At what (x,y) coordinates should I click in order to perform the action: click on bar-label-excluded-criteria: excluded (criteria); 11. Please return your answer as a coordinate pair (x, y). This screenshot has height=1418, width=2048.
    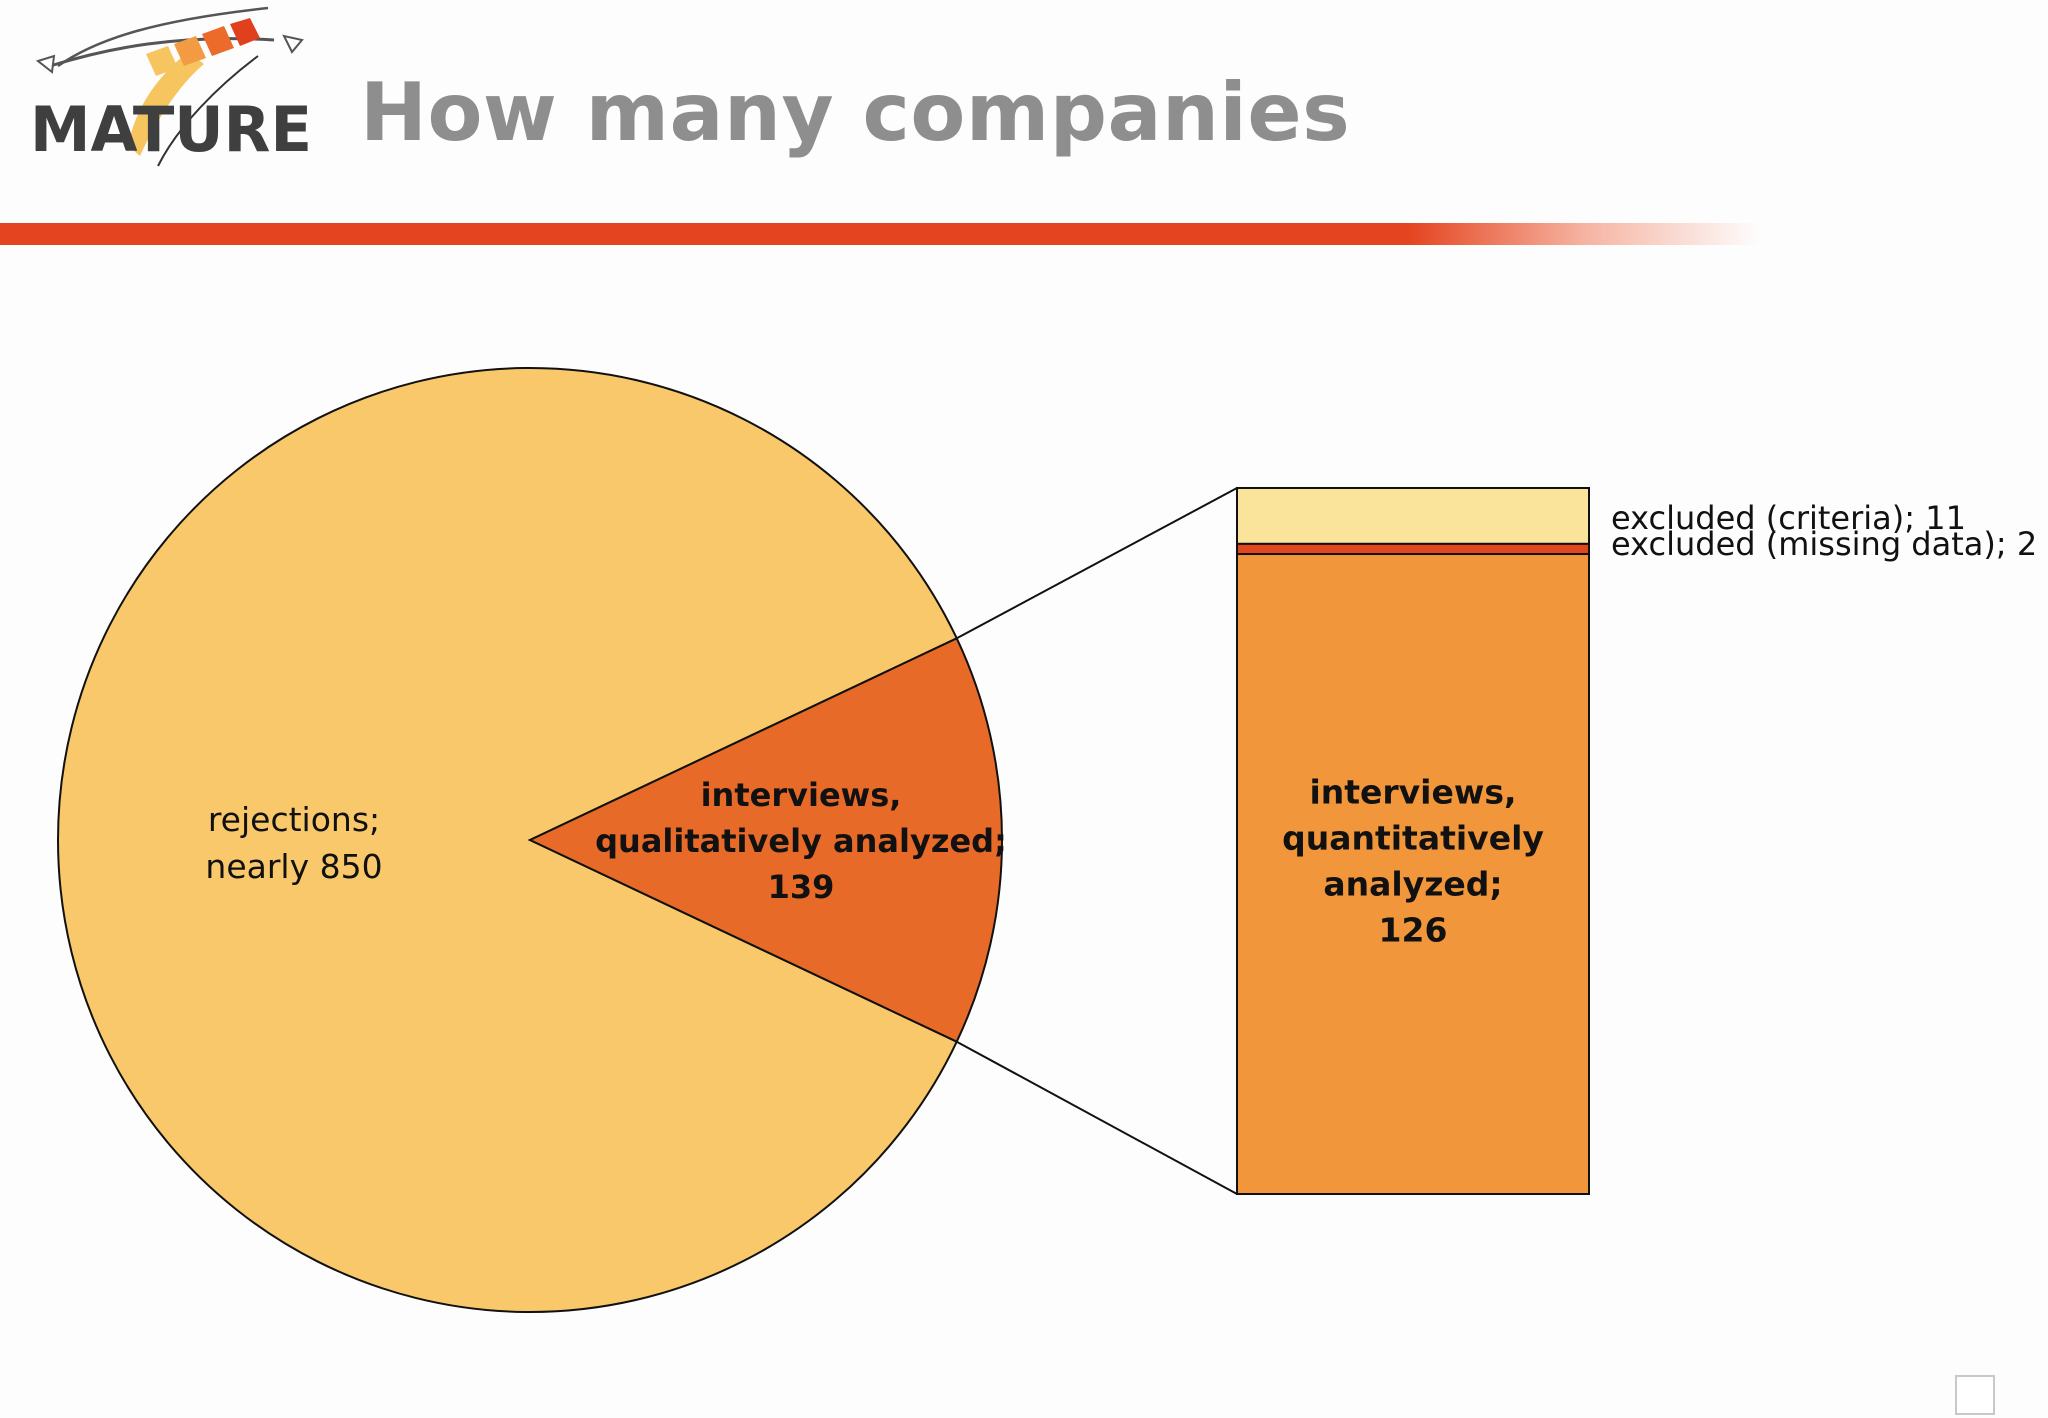
    Looking at the image, I should click on (1788, 518).